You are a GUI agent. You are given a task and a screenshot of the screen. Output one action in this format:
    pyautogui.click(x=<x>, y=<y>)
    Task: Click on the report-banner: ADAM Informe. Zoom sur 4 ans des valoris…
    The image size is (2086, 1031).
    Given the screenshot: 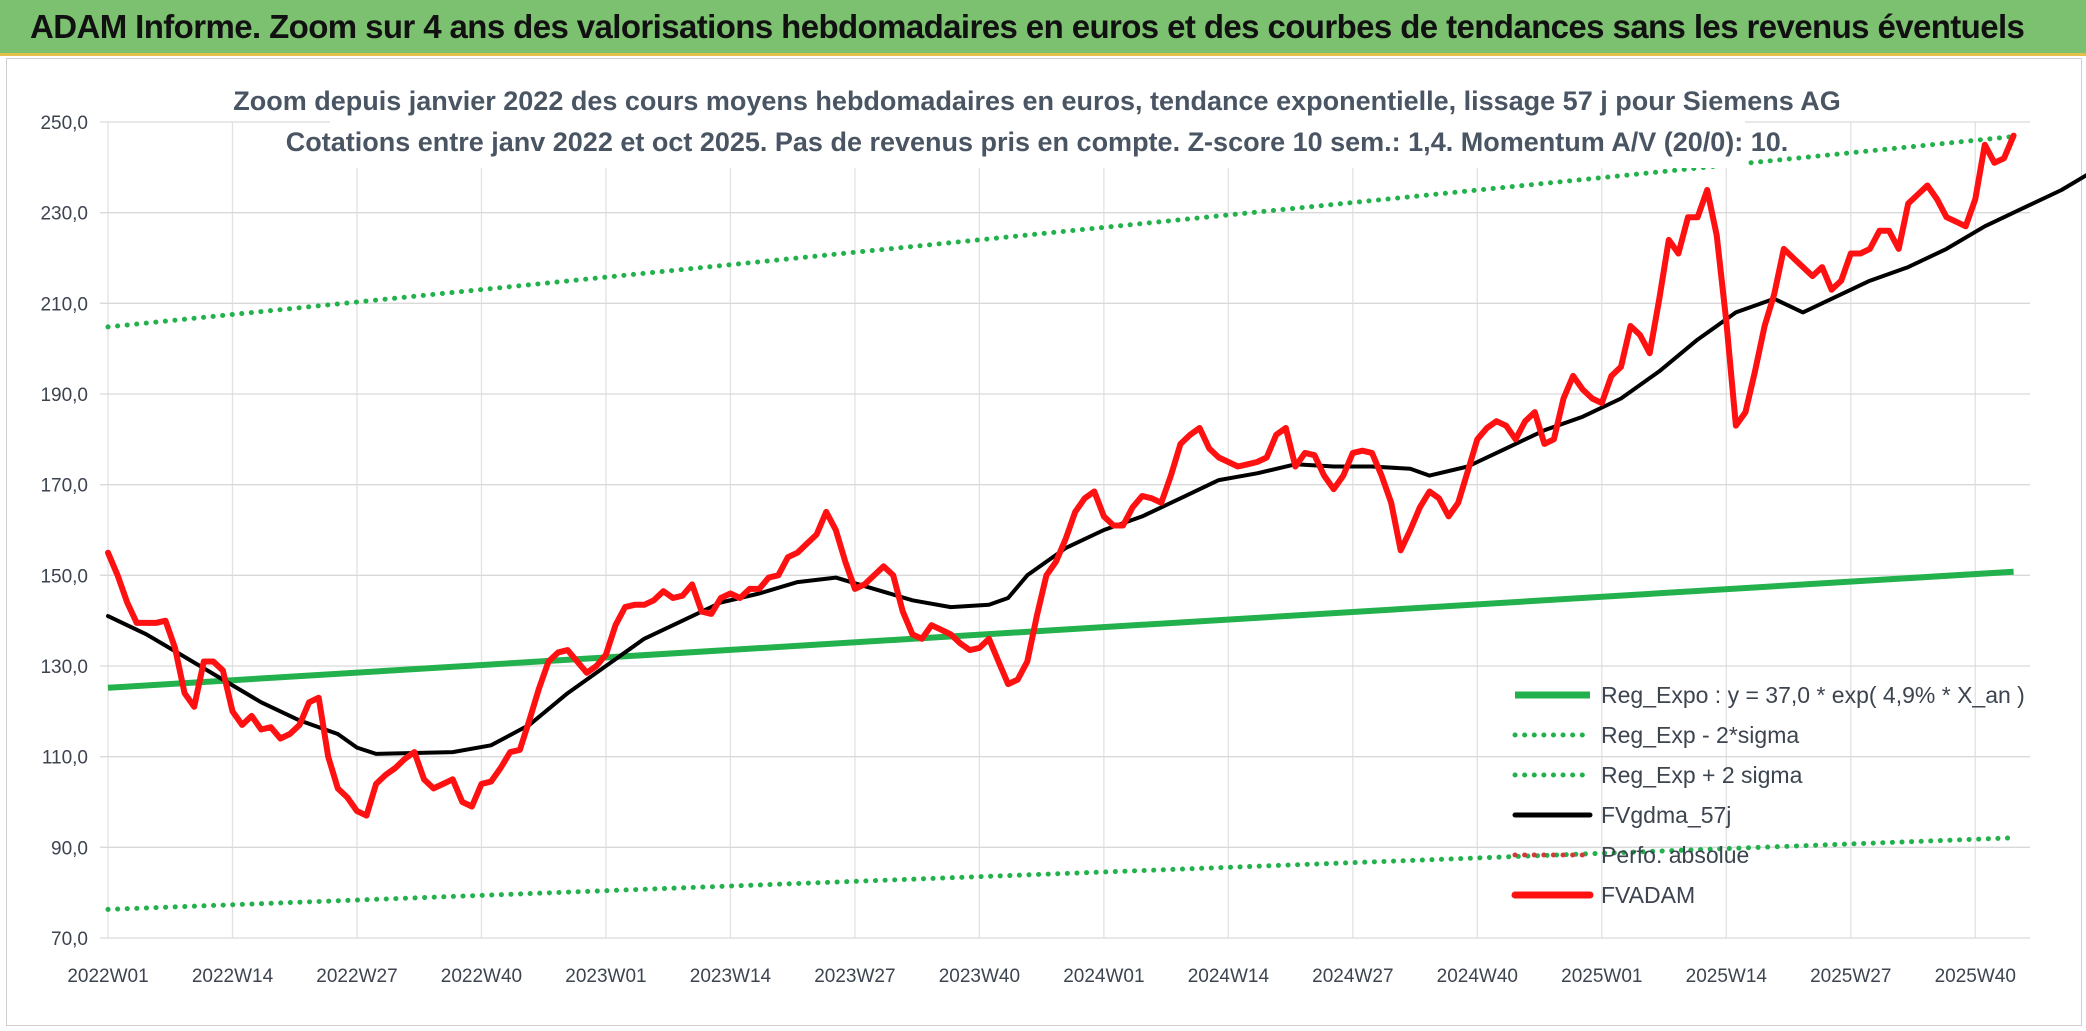 What is the action you would take?
    pyautogui.click(x=1043, y=28)
    